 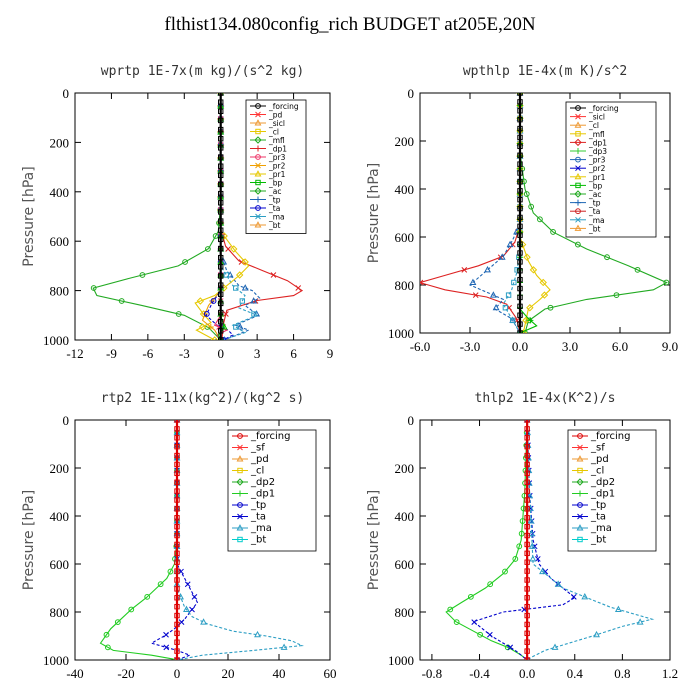 What do you see at coordinates (203, 71) in the screenshot?
I see `panel-title: wprtp 1E-7x(m kg)/(s^2 kg)` at bounding box center [203, 71].